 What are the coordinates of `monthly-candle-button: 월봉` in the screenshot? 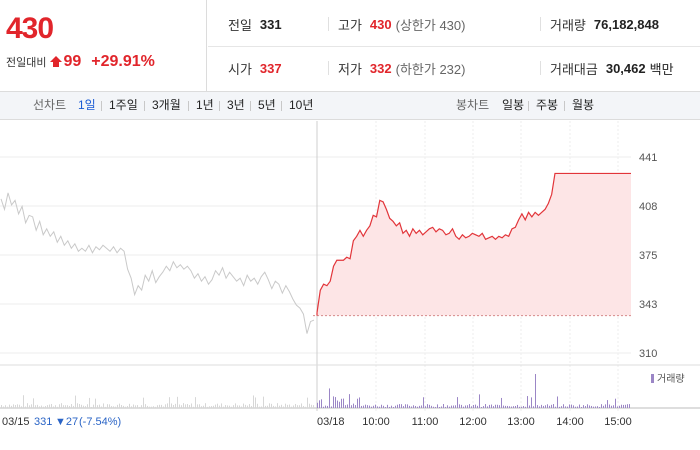 It's located at (583, 105).